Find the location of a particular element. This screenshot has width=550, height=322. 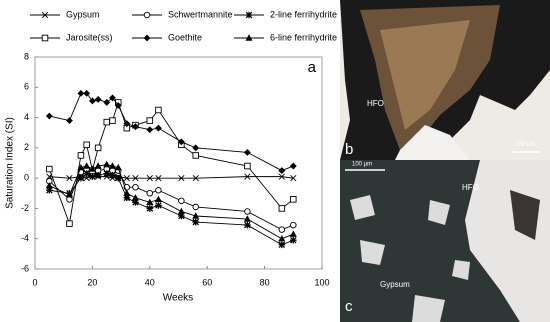

legend-label: Gypsum is located at coordinates (83, 14).